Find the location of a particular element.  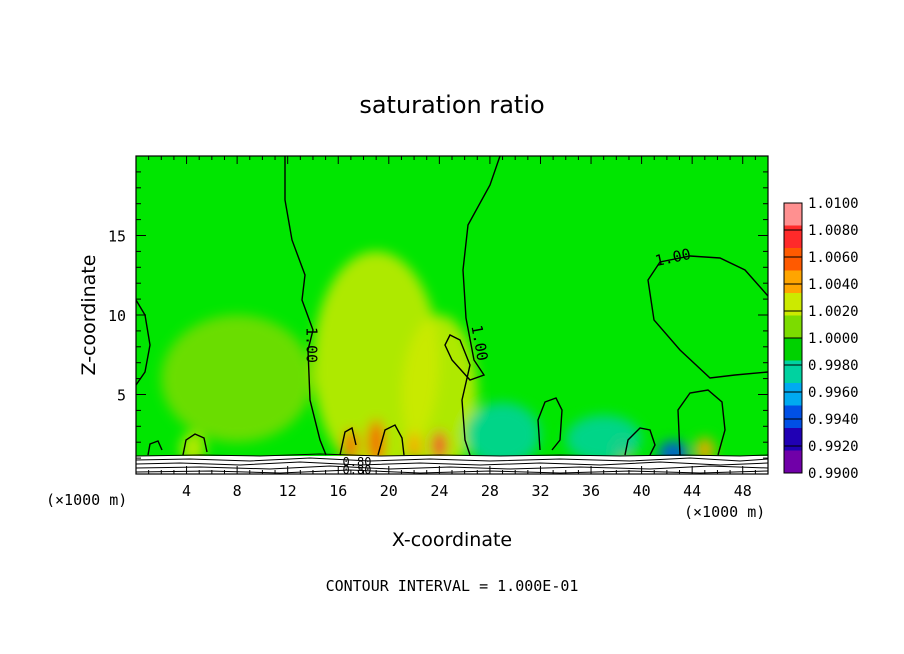

x-tick-label: 28 is located at coordinates (490, 491).